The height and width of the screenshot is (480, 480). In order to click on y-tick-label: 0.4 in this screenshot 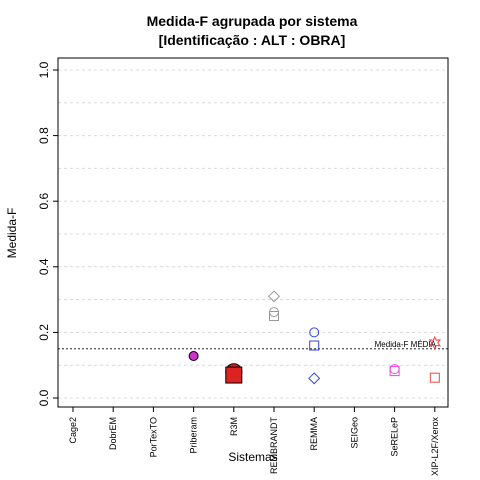, I will do `click(44, 266)`.